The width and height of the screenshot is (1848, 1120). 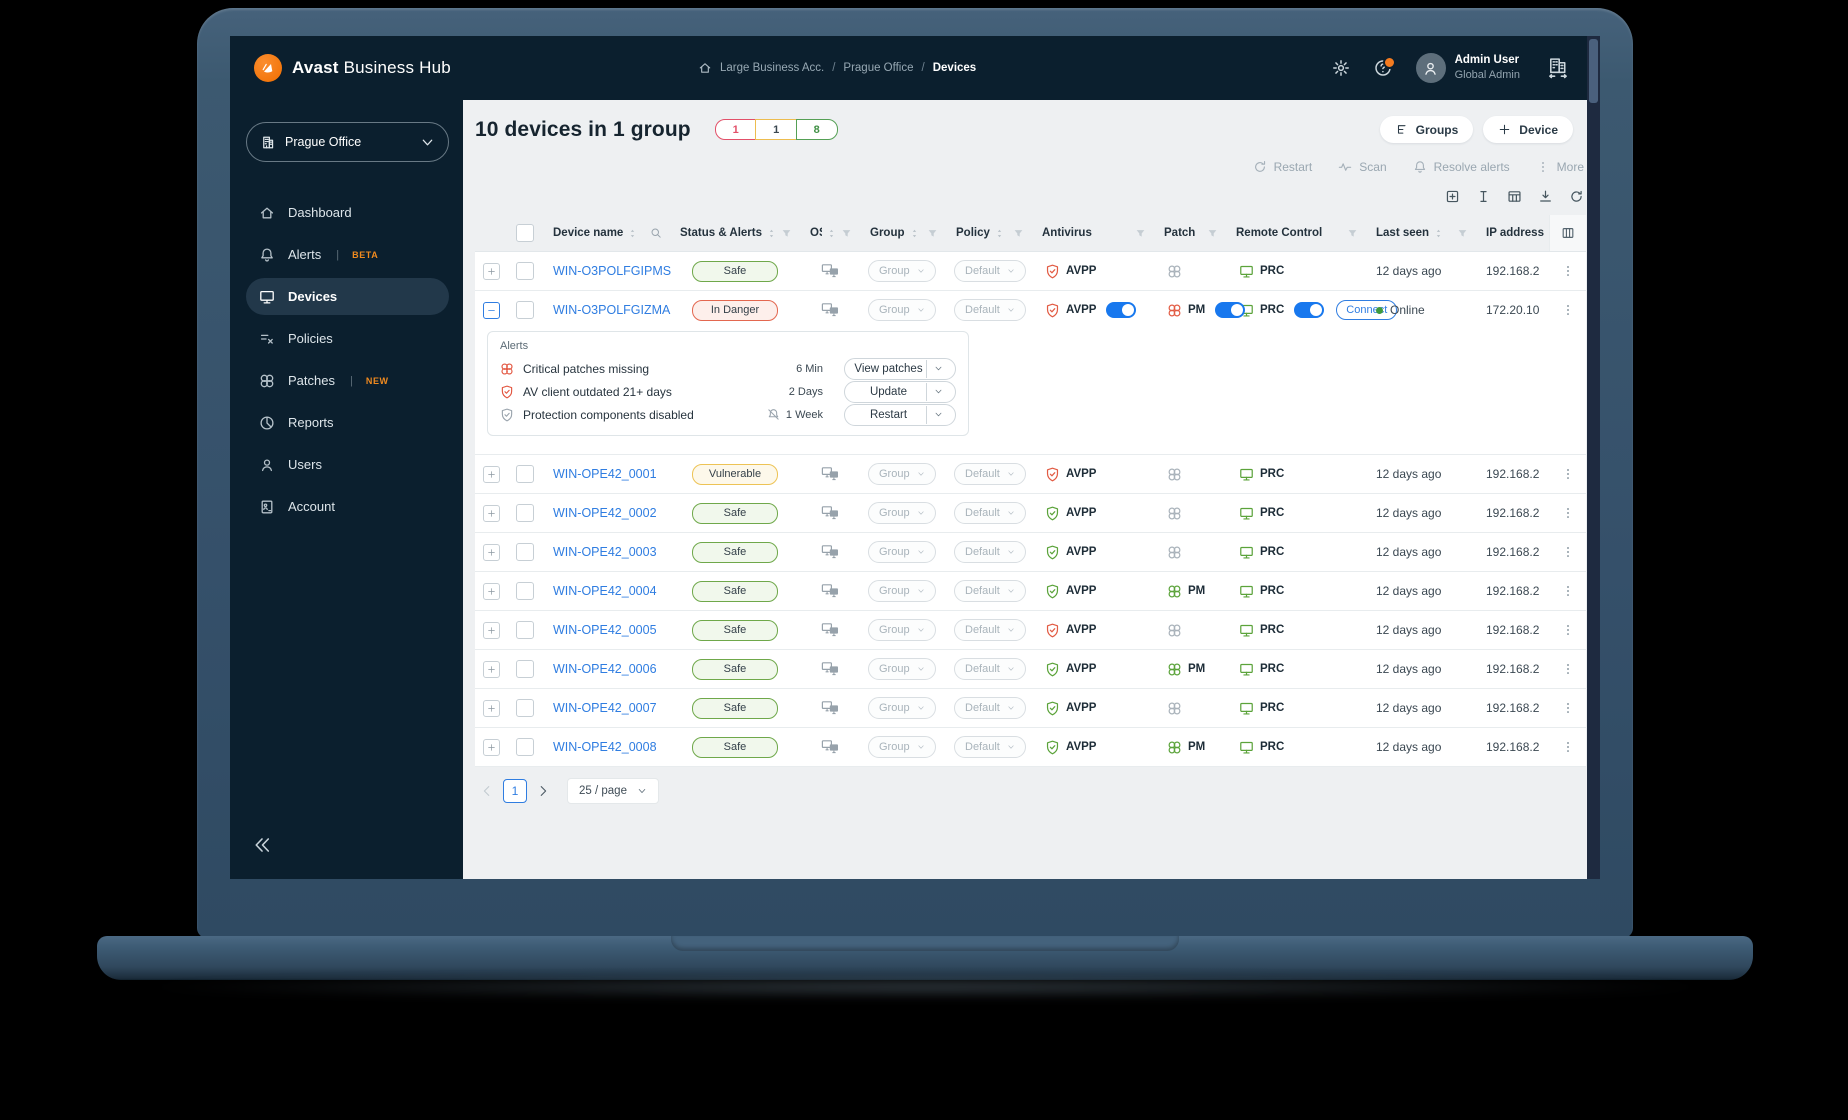 What do you see at coordinates (772, 68) in the screenshot?
I see `breadcrumb-item-large-business-acc-: Large Business Acc.` at bounding box center [772, 68].